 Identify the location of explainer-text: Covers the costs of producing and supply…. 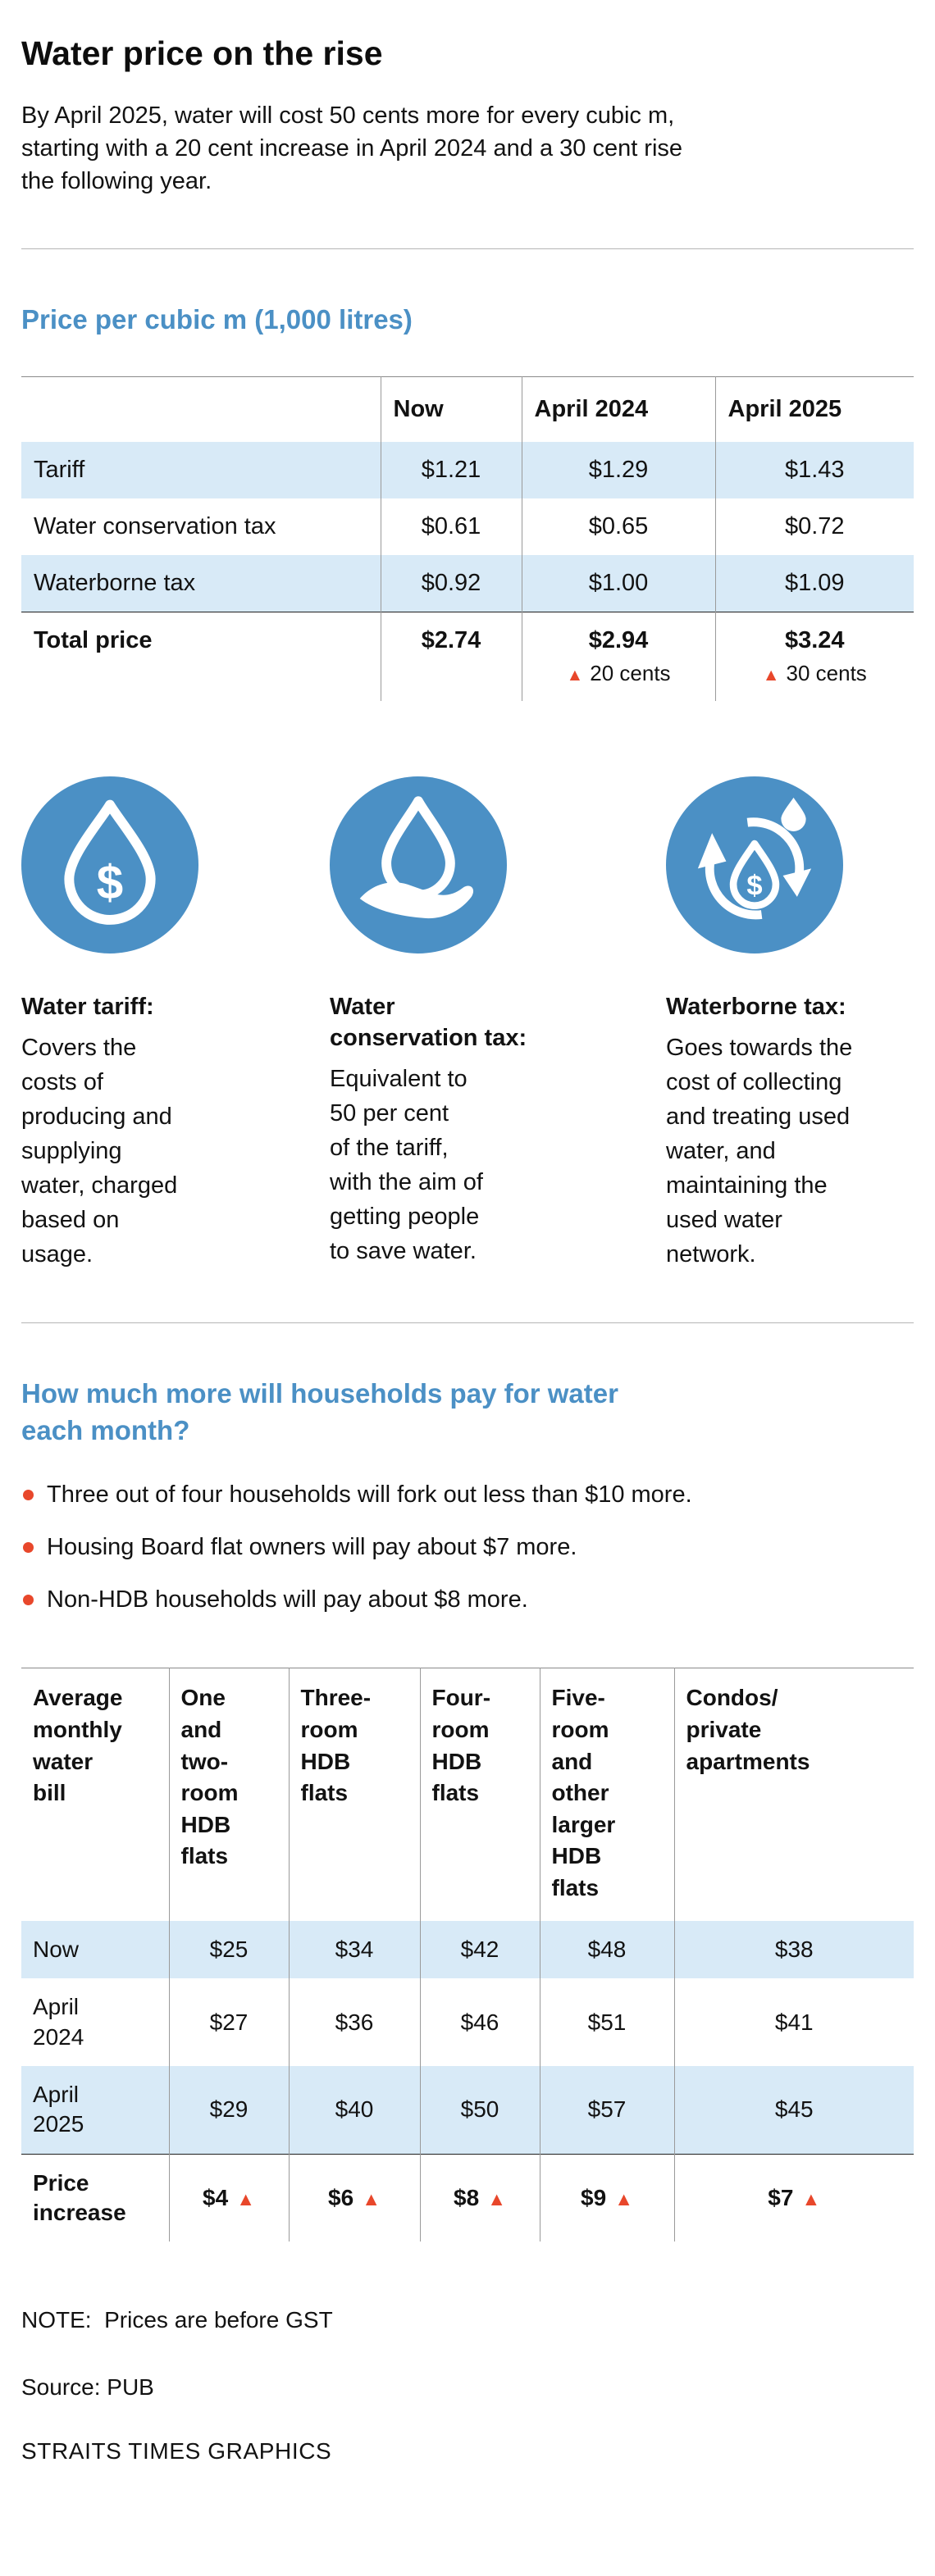
(99, 1151).